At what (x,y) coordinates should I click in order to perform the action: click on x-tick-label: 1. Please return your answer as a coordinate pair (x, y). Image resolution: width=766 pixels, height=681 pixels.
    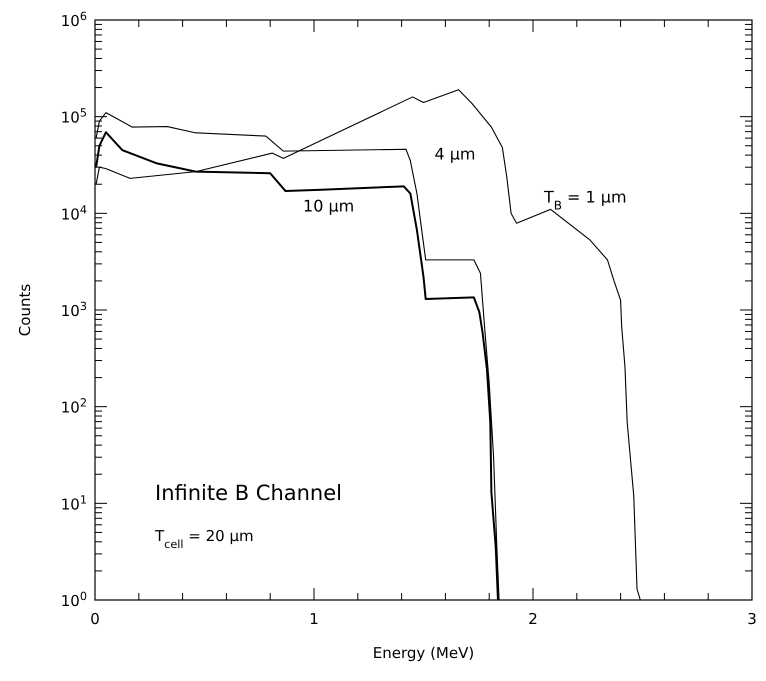
    Looking at the image, I should click on (314, 619).